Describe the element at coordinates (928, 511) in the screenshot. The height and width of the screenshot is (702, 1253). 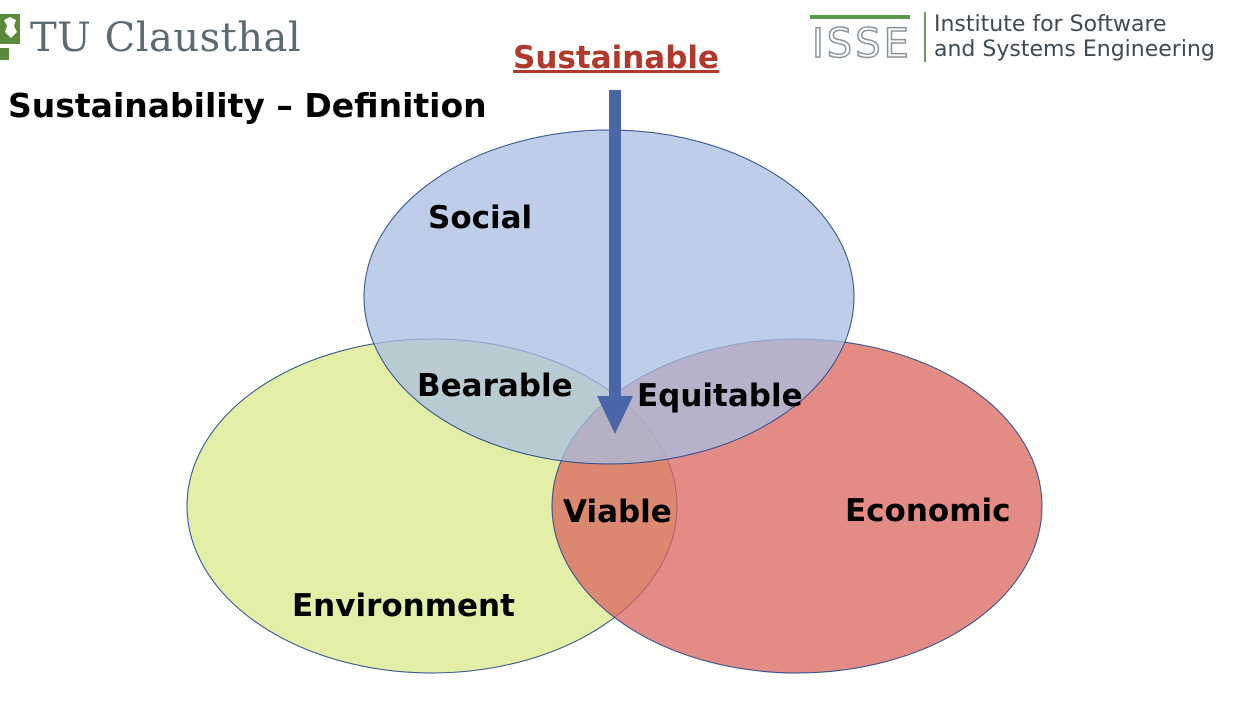
I see `economic-label: Economic` at that location.